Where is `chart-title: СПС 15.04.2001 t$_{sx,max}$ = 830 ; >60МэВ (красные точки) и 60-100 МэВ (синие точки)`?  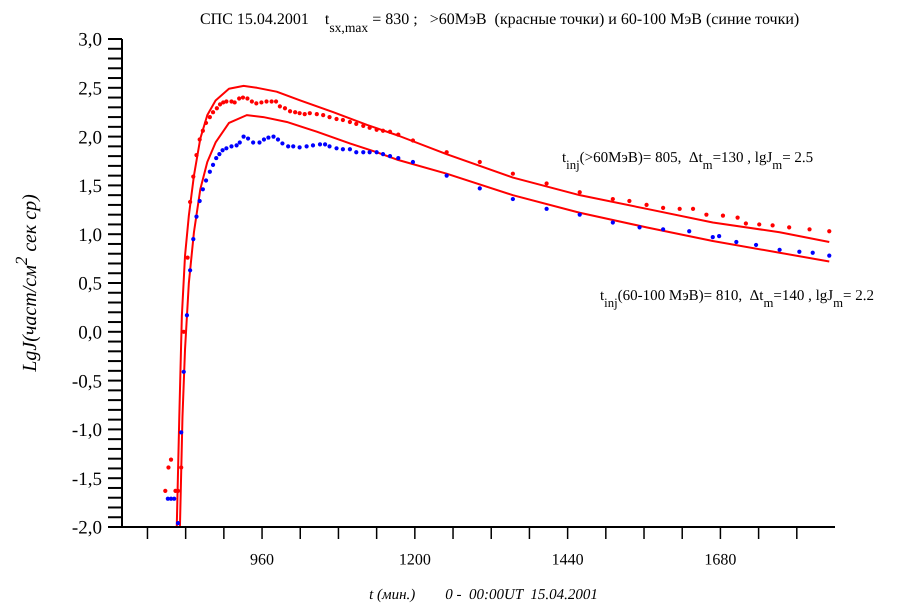 chart-title: СПС 15.04.2001 t$_{sx,max}$ = 830 ; >60МэВ (красные точки) и 60-100 МэВ (синие точки) is located at coordinates (500, 22).